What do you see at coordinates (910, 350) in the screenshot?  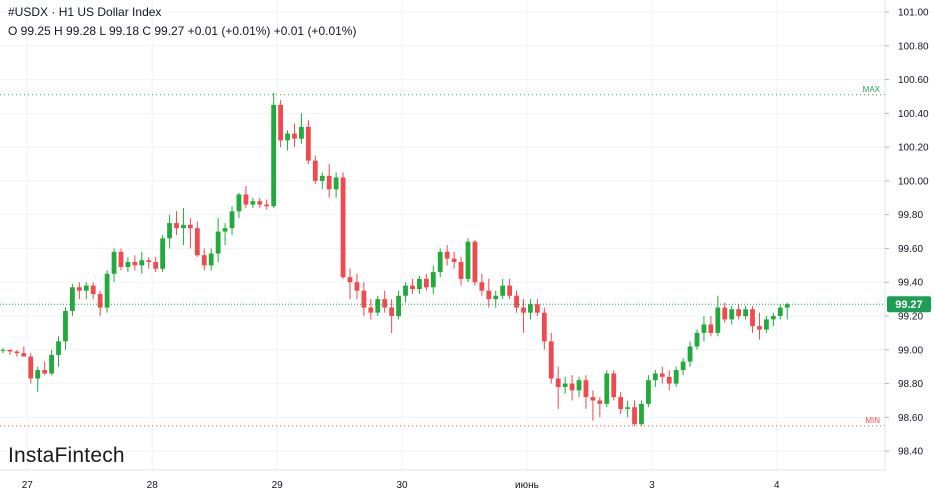 I see `price-tick-label: 99.00` at bounding box center [910, 350].